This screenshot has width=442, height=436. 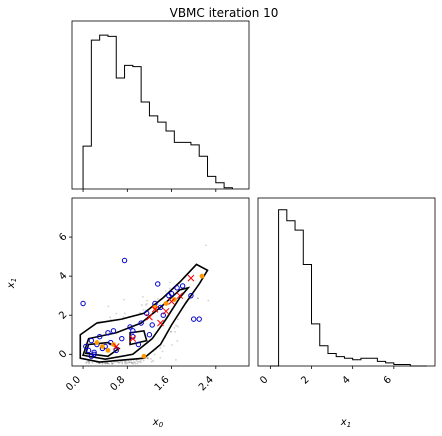 I want to click on x0-tick-label: 2.4, so click(x=206, y=383).